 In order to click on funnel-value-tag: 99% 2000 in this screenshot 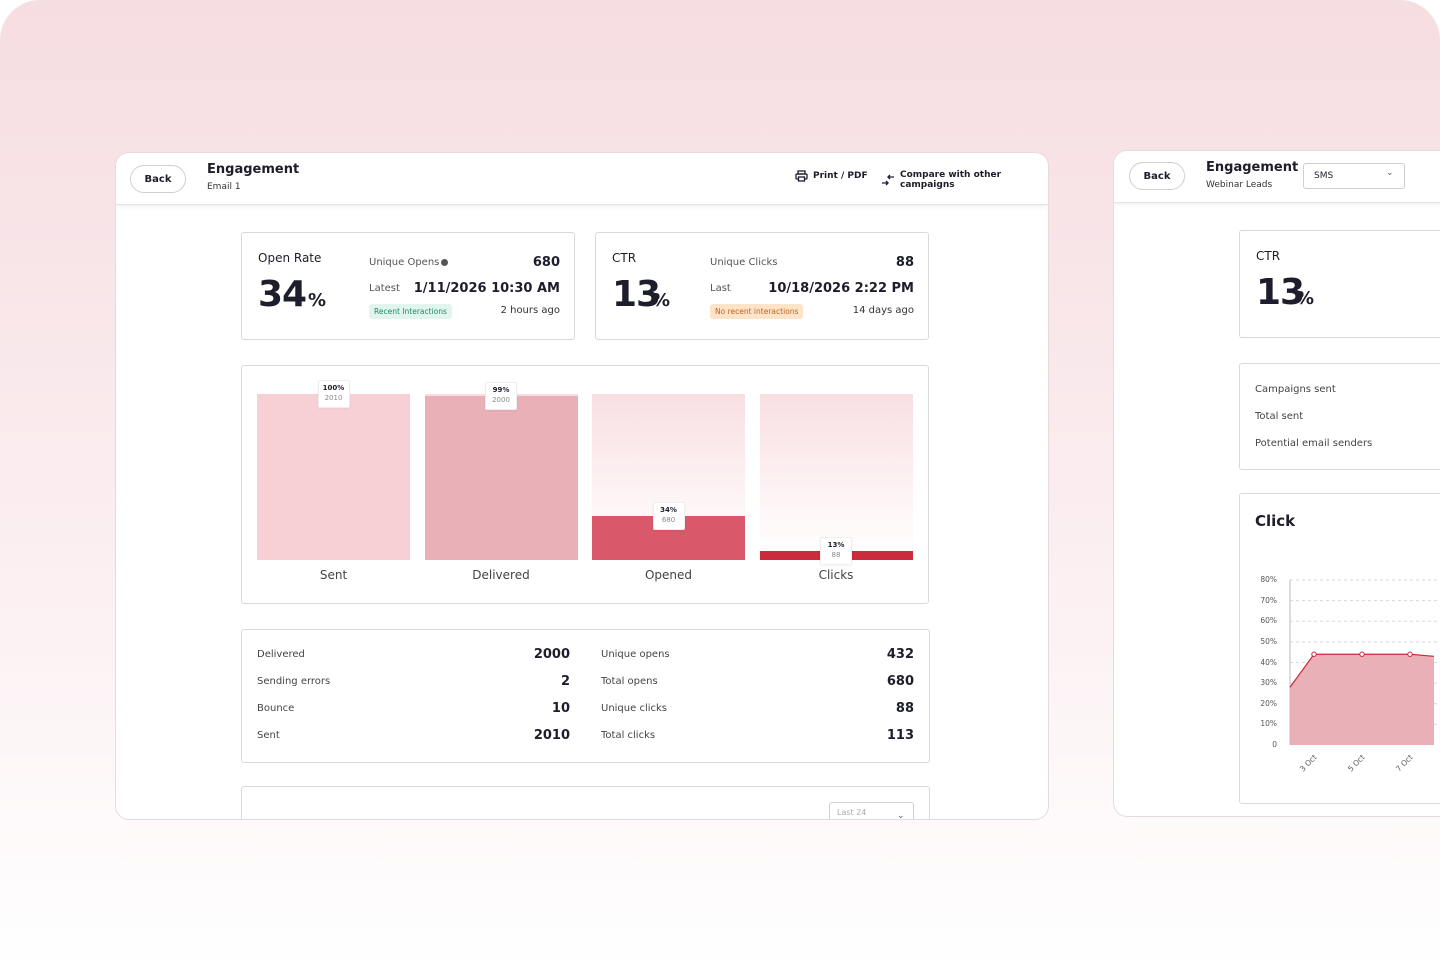, I will do `click(501, 395)`.